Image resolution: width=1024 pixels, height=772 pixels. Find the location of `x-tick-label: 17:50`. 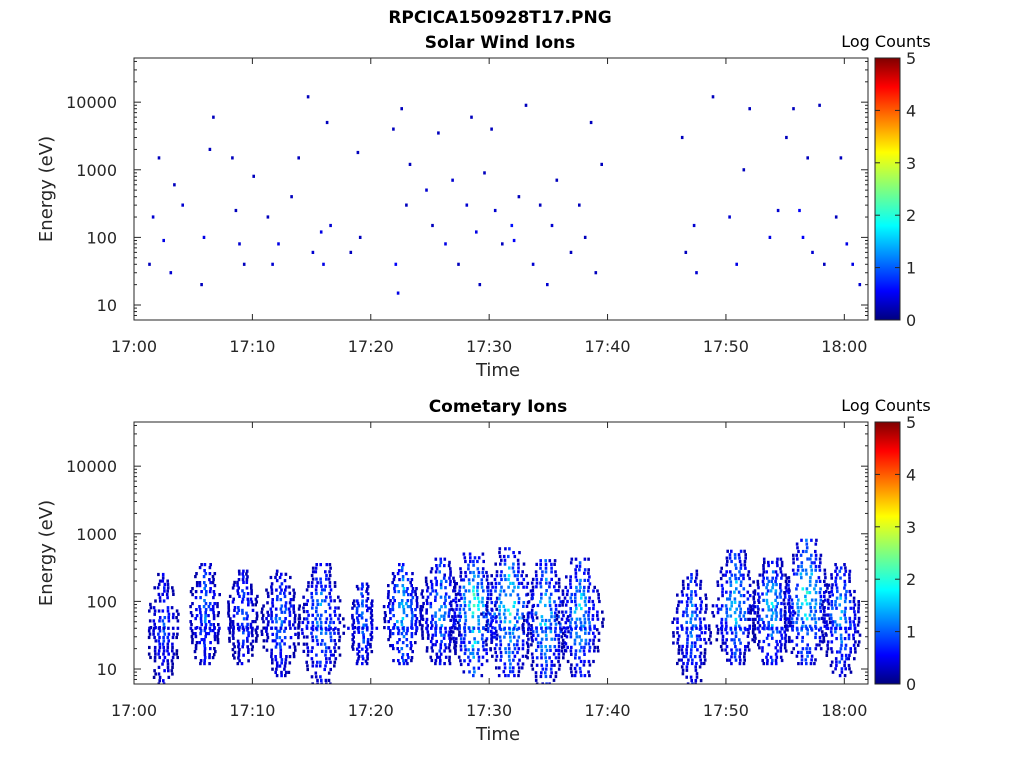

x-tick-label: 17:50 is located at coordinates (726, 710).